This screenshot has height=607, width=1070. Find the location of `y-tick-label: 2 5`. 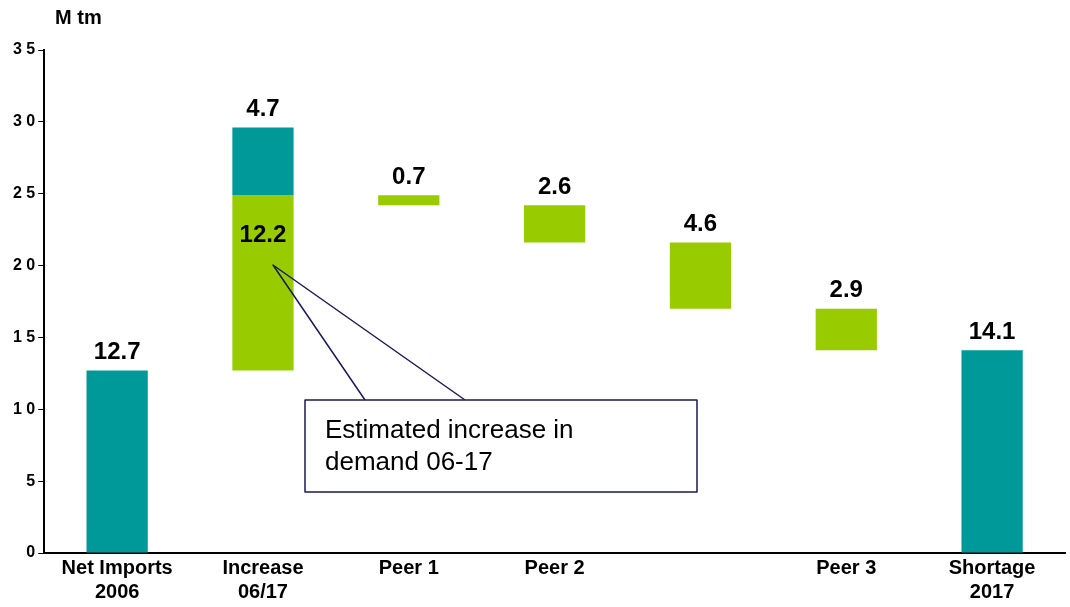

y-tick-label: 2 5 is located at coordinates (24, 193).